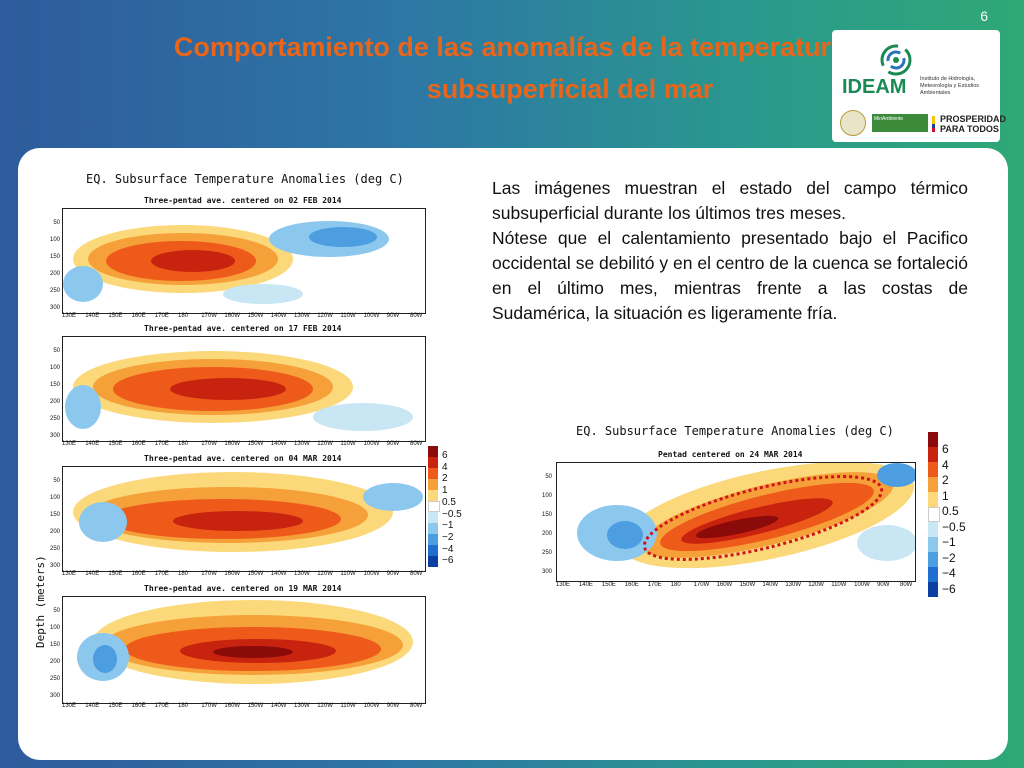 Image resolution: width=1024 pixels, height=768 pixels. Describe the element at coordinates (563, 585) in the screenshot. I see `lon-tick: 130E` at that location.